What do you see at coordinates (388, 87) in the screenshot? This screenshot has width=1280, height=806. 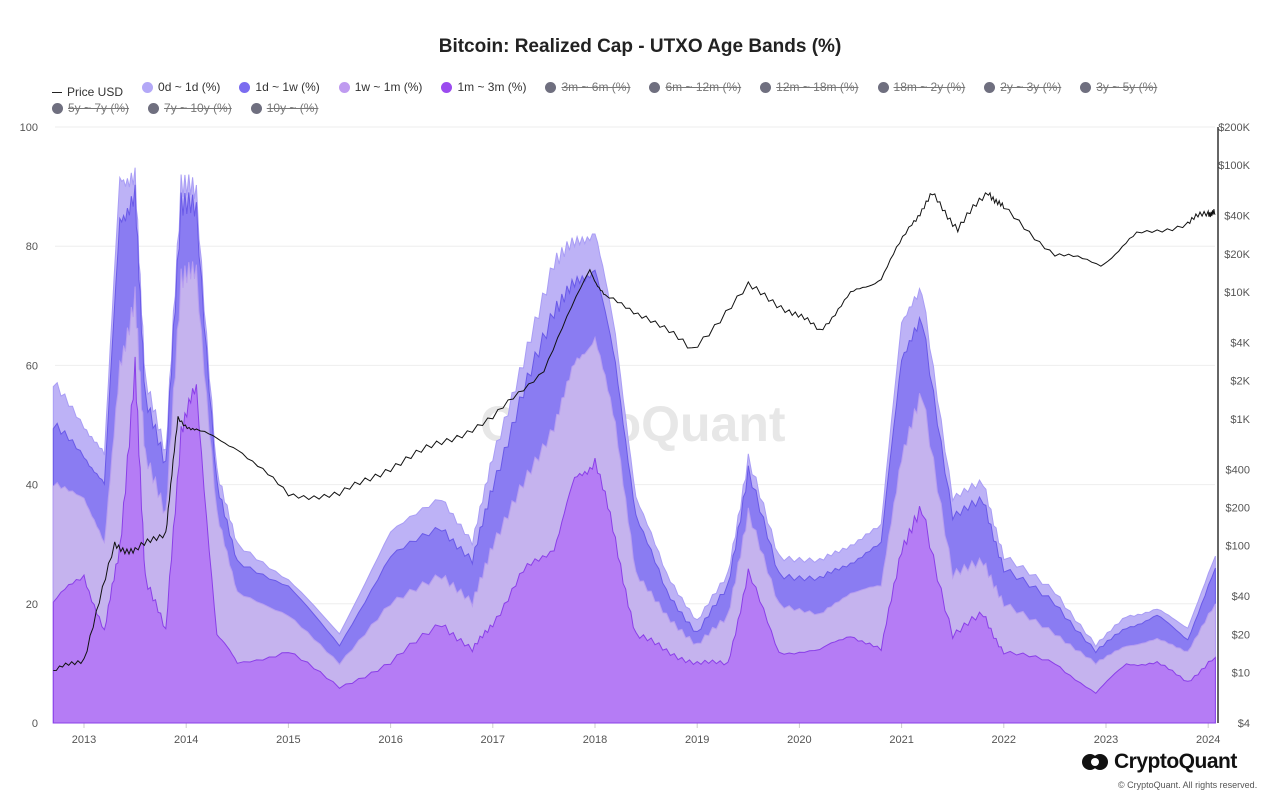 I see `legend-label: 1w ~ 1m (%)` at bounding box center [388, 87].